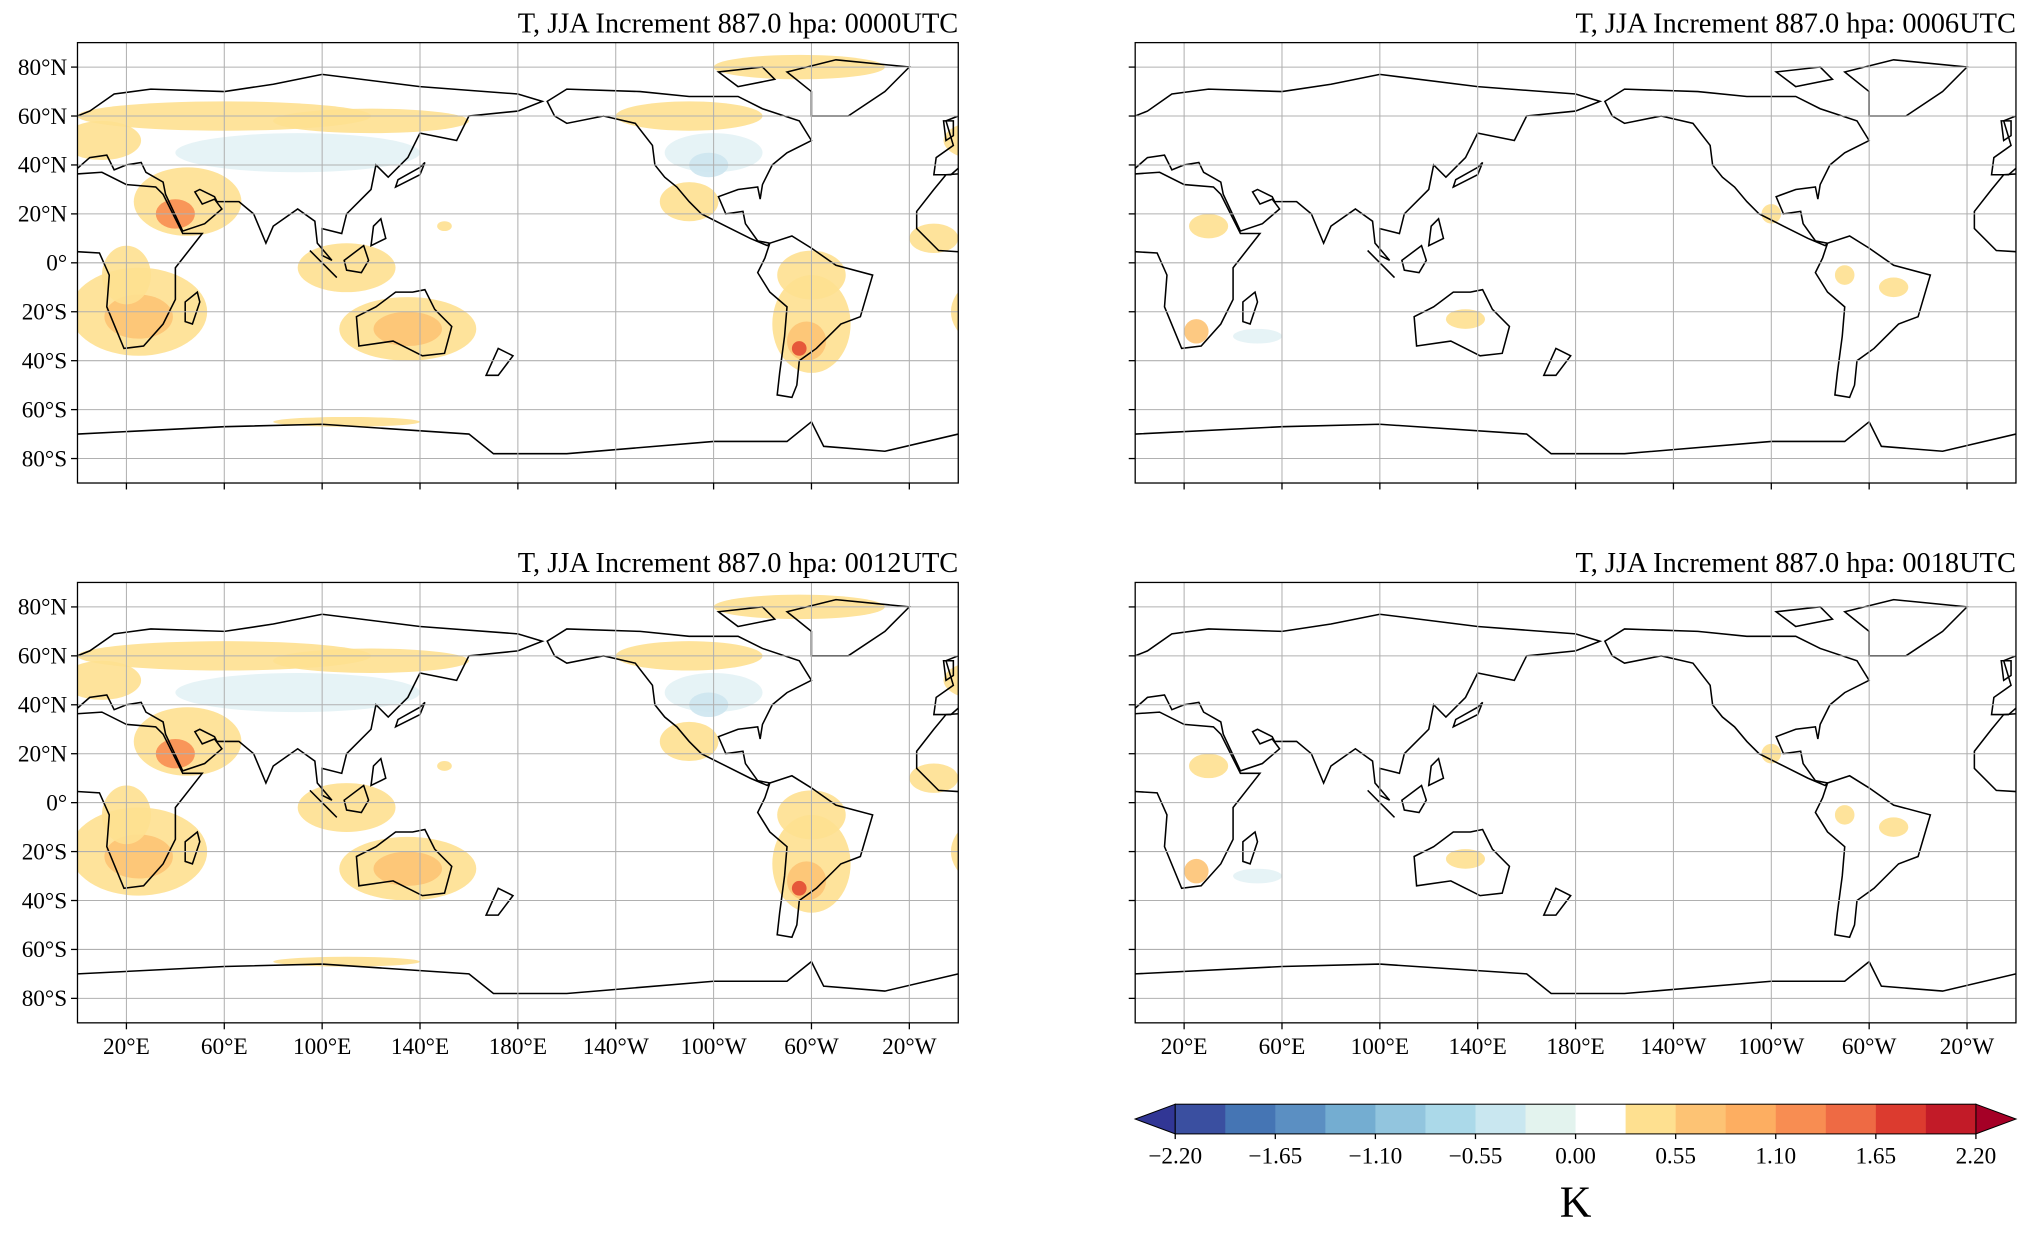 This screenshot has width=2025, height=1234. I want to click on lon-tick-label: 100°E, so click(322, 1047).